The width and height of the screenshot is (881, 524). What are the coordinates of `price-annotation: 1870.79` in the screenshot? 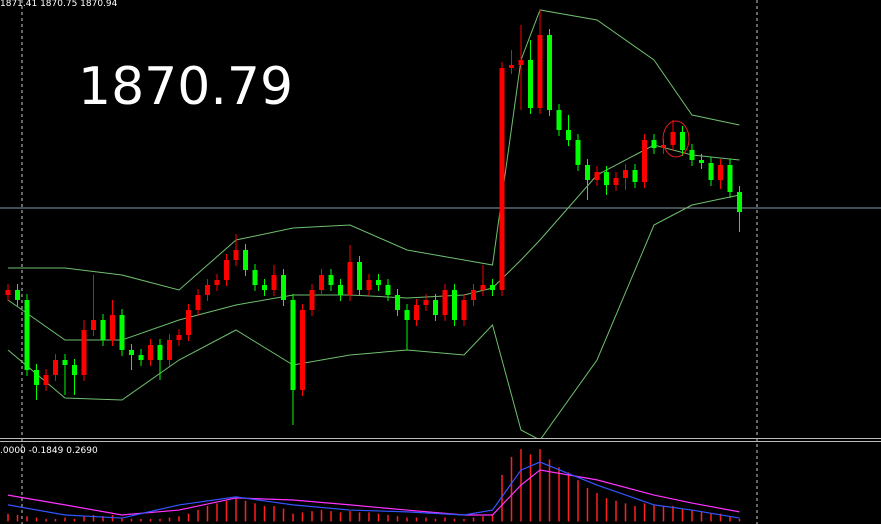 It's located at (185, 87).